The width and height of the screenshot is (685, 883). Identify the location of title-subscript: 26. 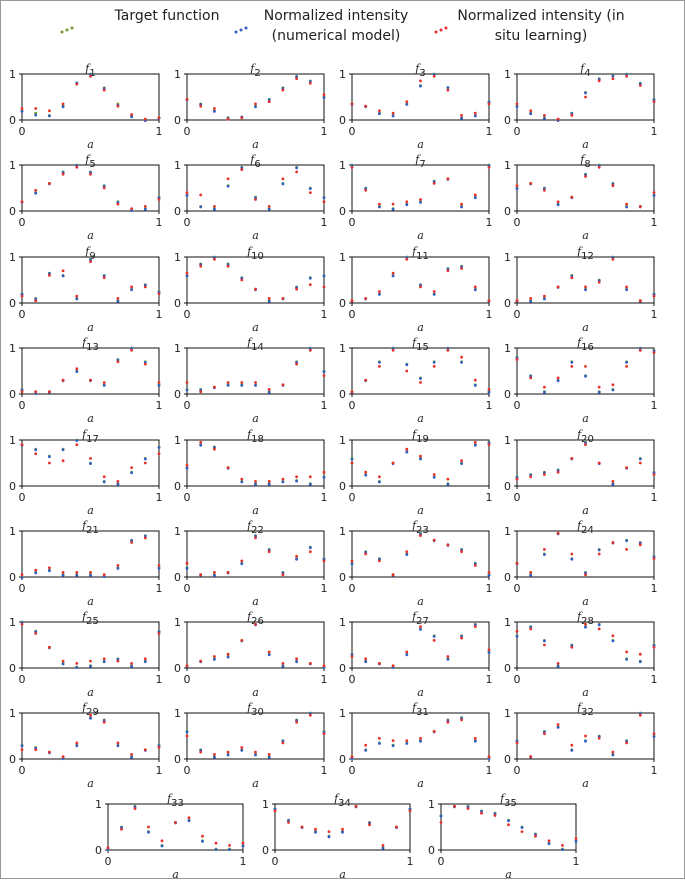
(257, 621).